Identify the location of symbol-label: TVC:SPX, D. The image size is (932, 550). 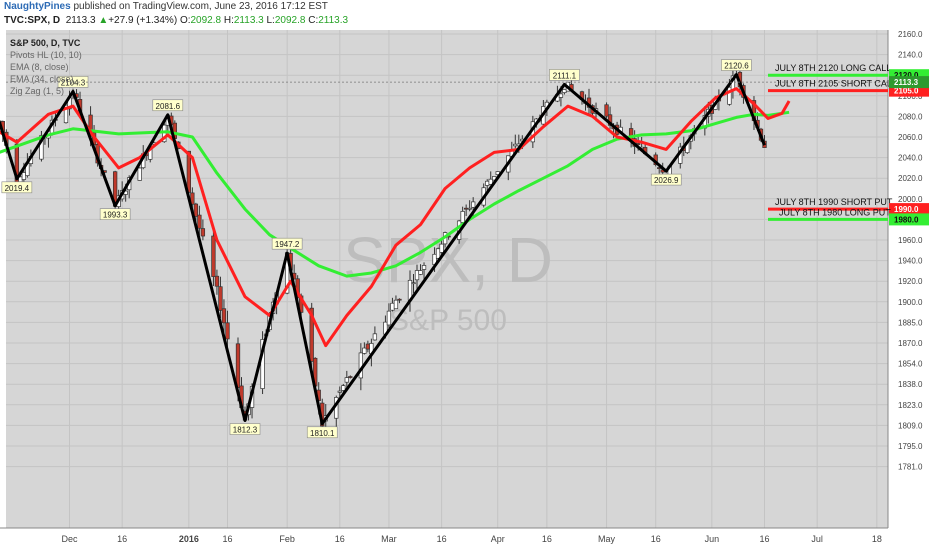
(32, 20).